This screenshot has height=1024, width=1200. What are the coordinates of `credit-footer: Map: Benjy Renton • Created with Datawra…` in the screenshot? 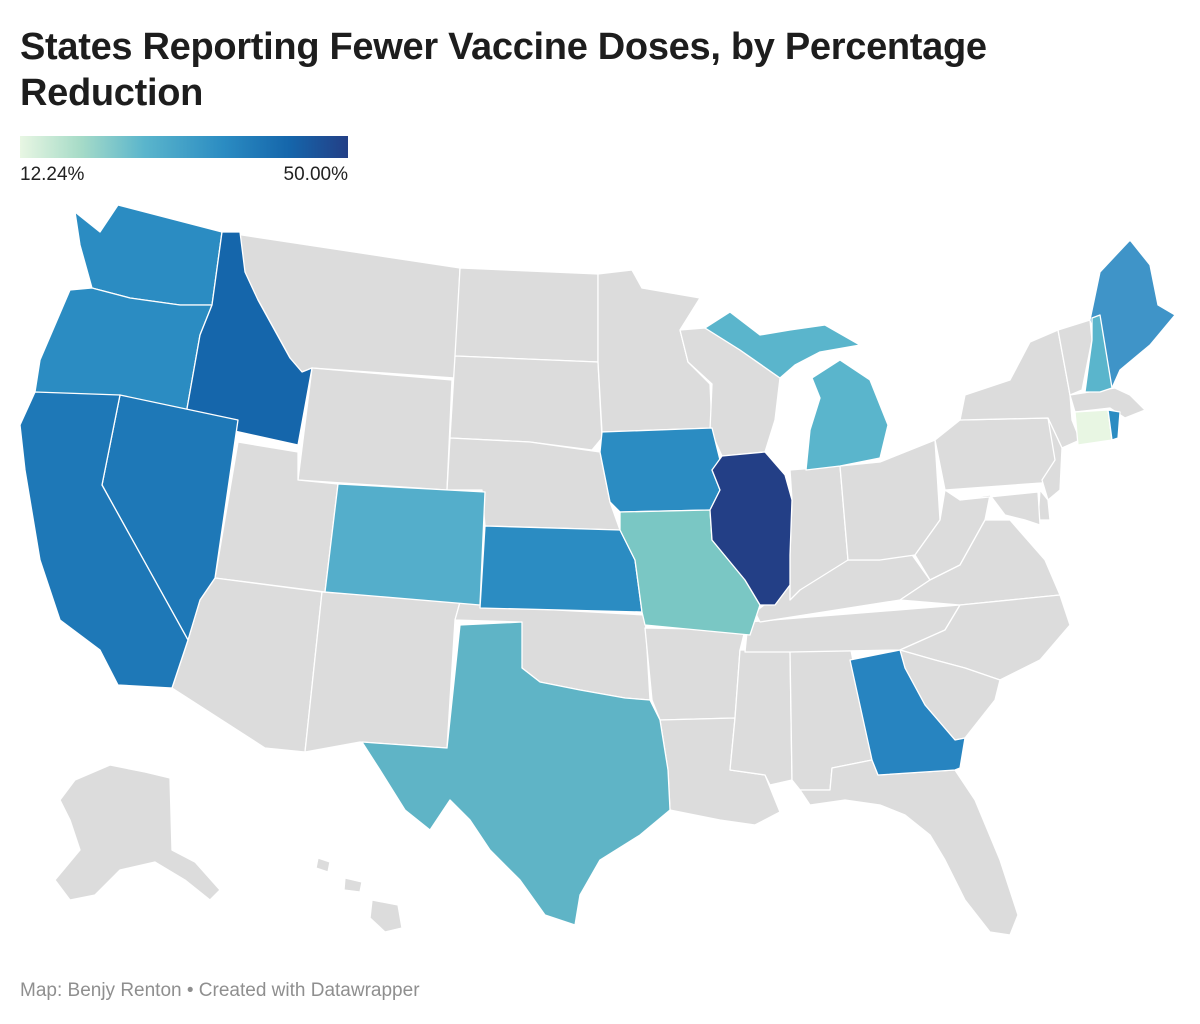 It's located at (220, 990).